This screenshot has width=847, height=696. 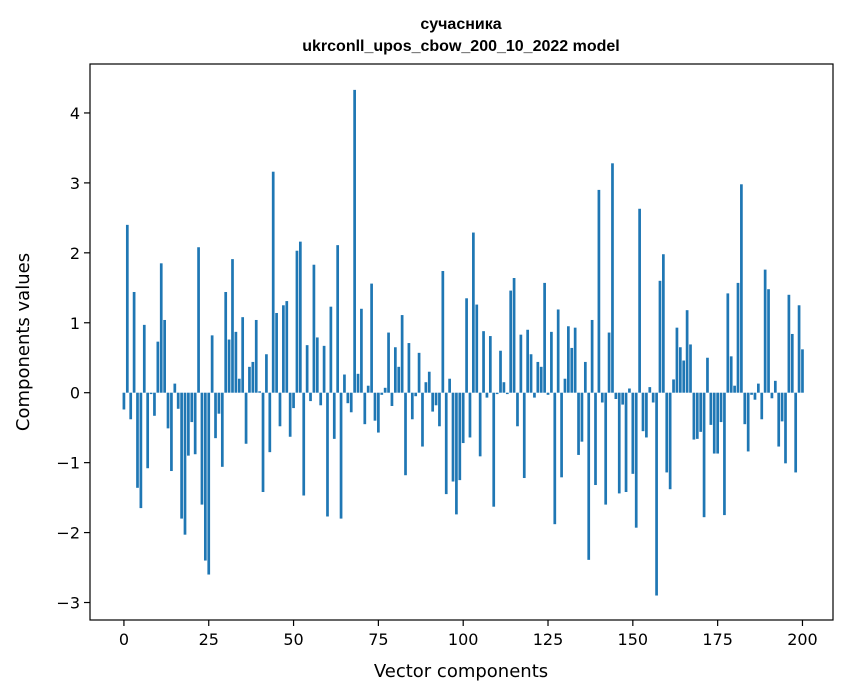 I want to click on y-tick-label: 3, so click(x=75, y=183).